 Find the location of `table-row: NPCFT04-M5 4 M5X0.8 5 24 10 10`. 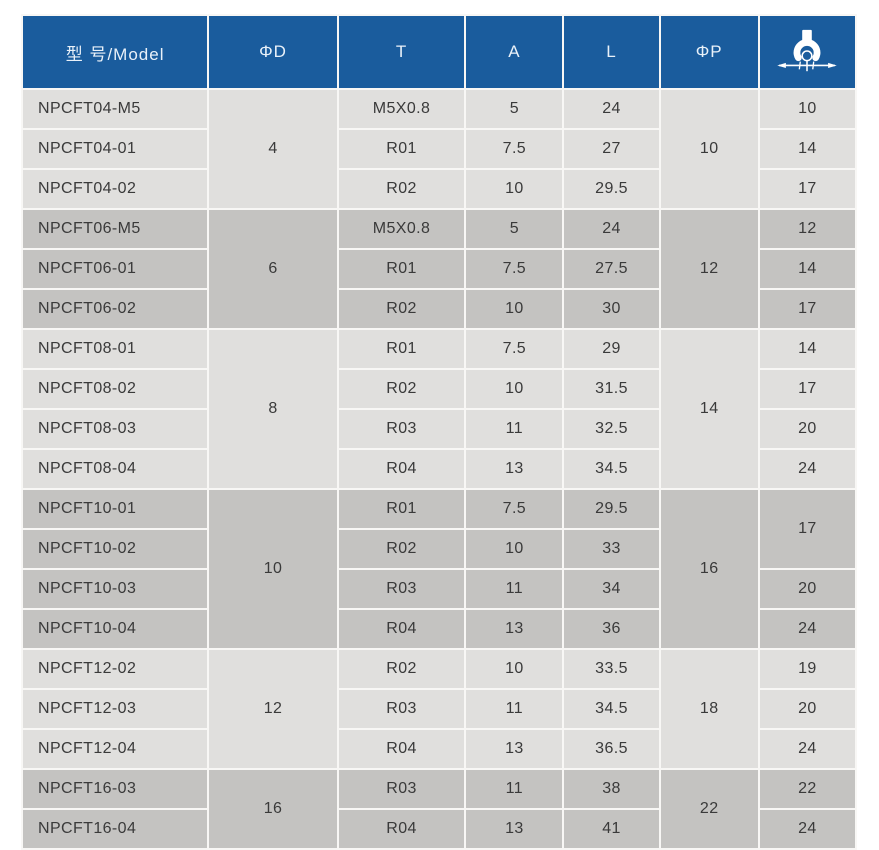

table-row: NPCFT04-M5 4 M5X0.8 5 24 10 10 is located at coordinates (439, 149).